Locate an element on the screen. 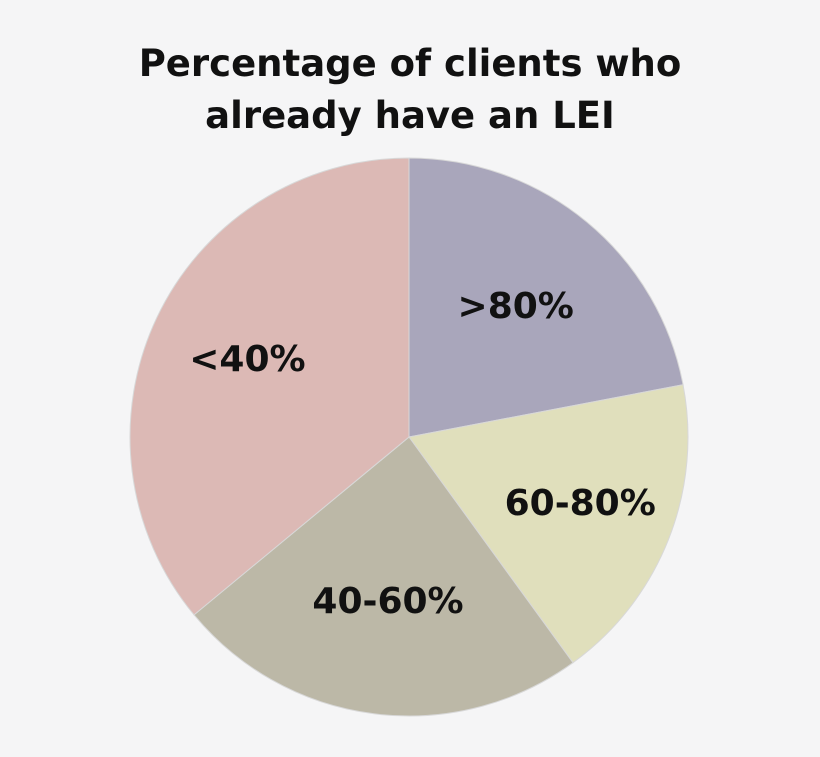 This screenshot has width=820, height=757. pie-label-60-80: 60-80% is located at coordinates (580, 503).